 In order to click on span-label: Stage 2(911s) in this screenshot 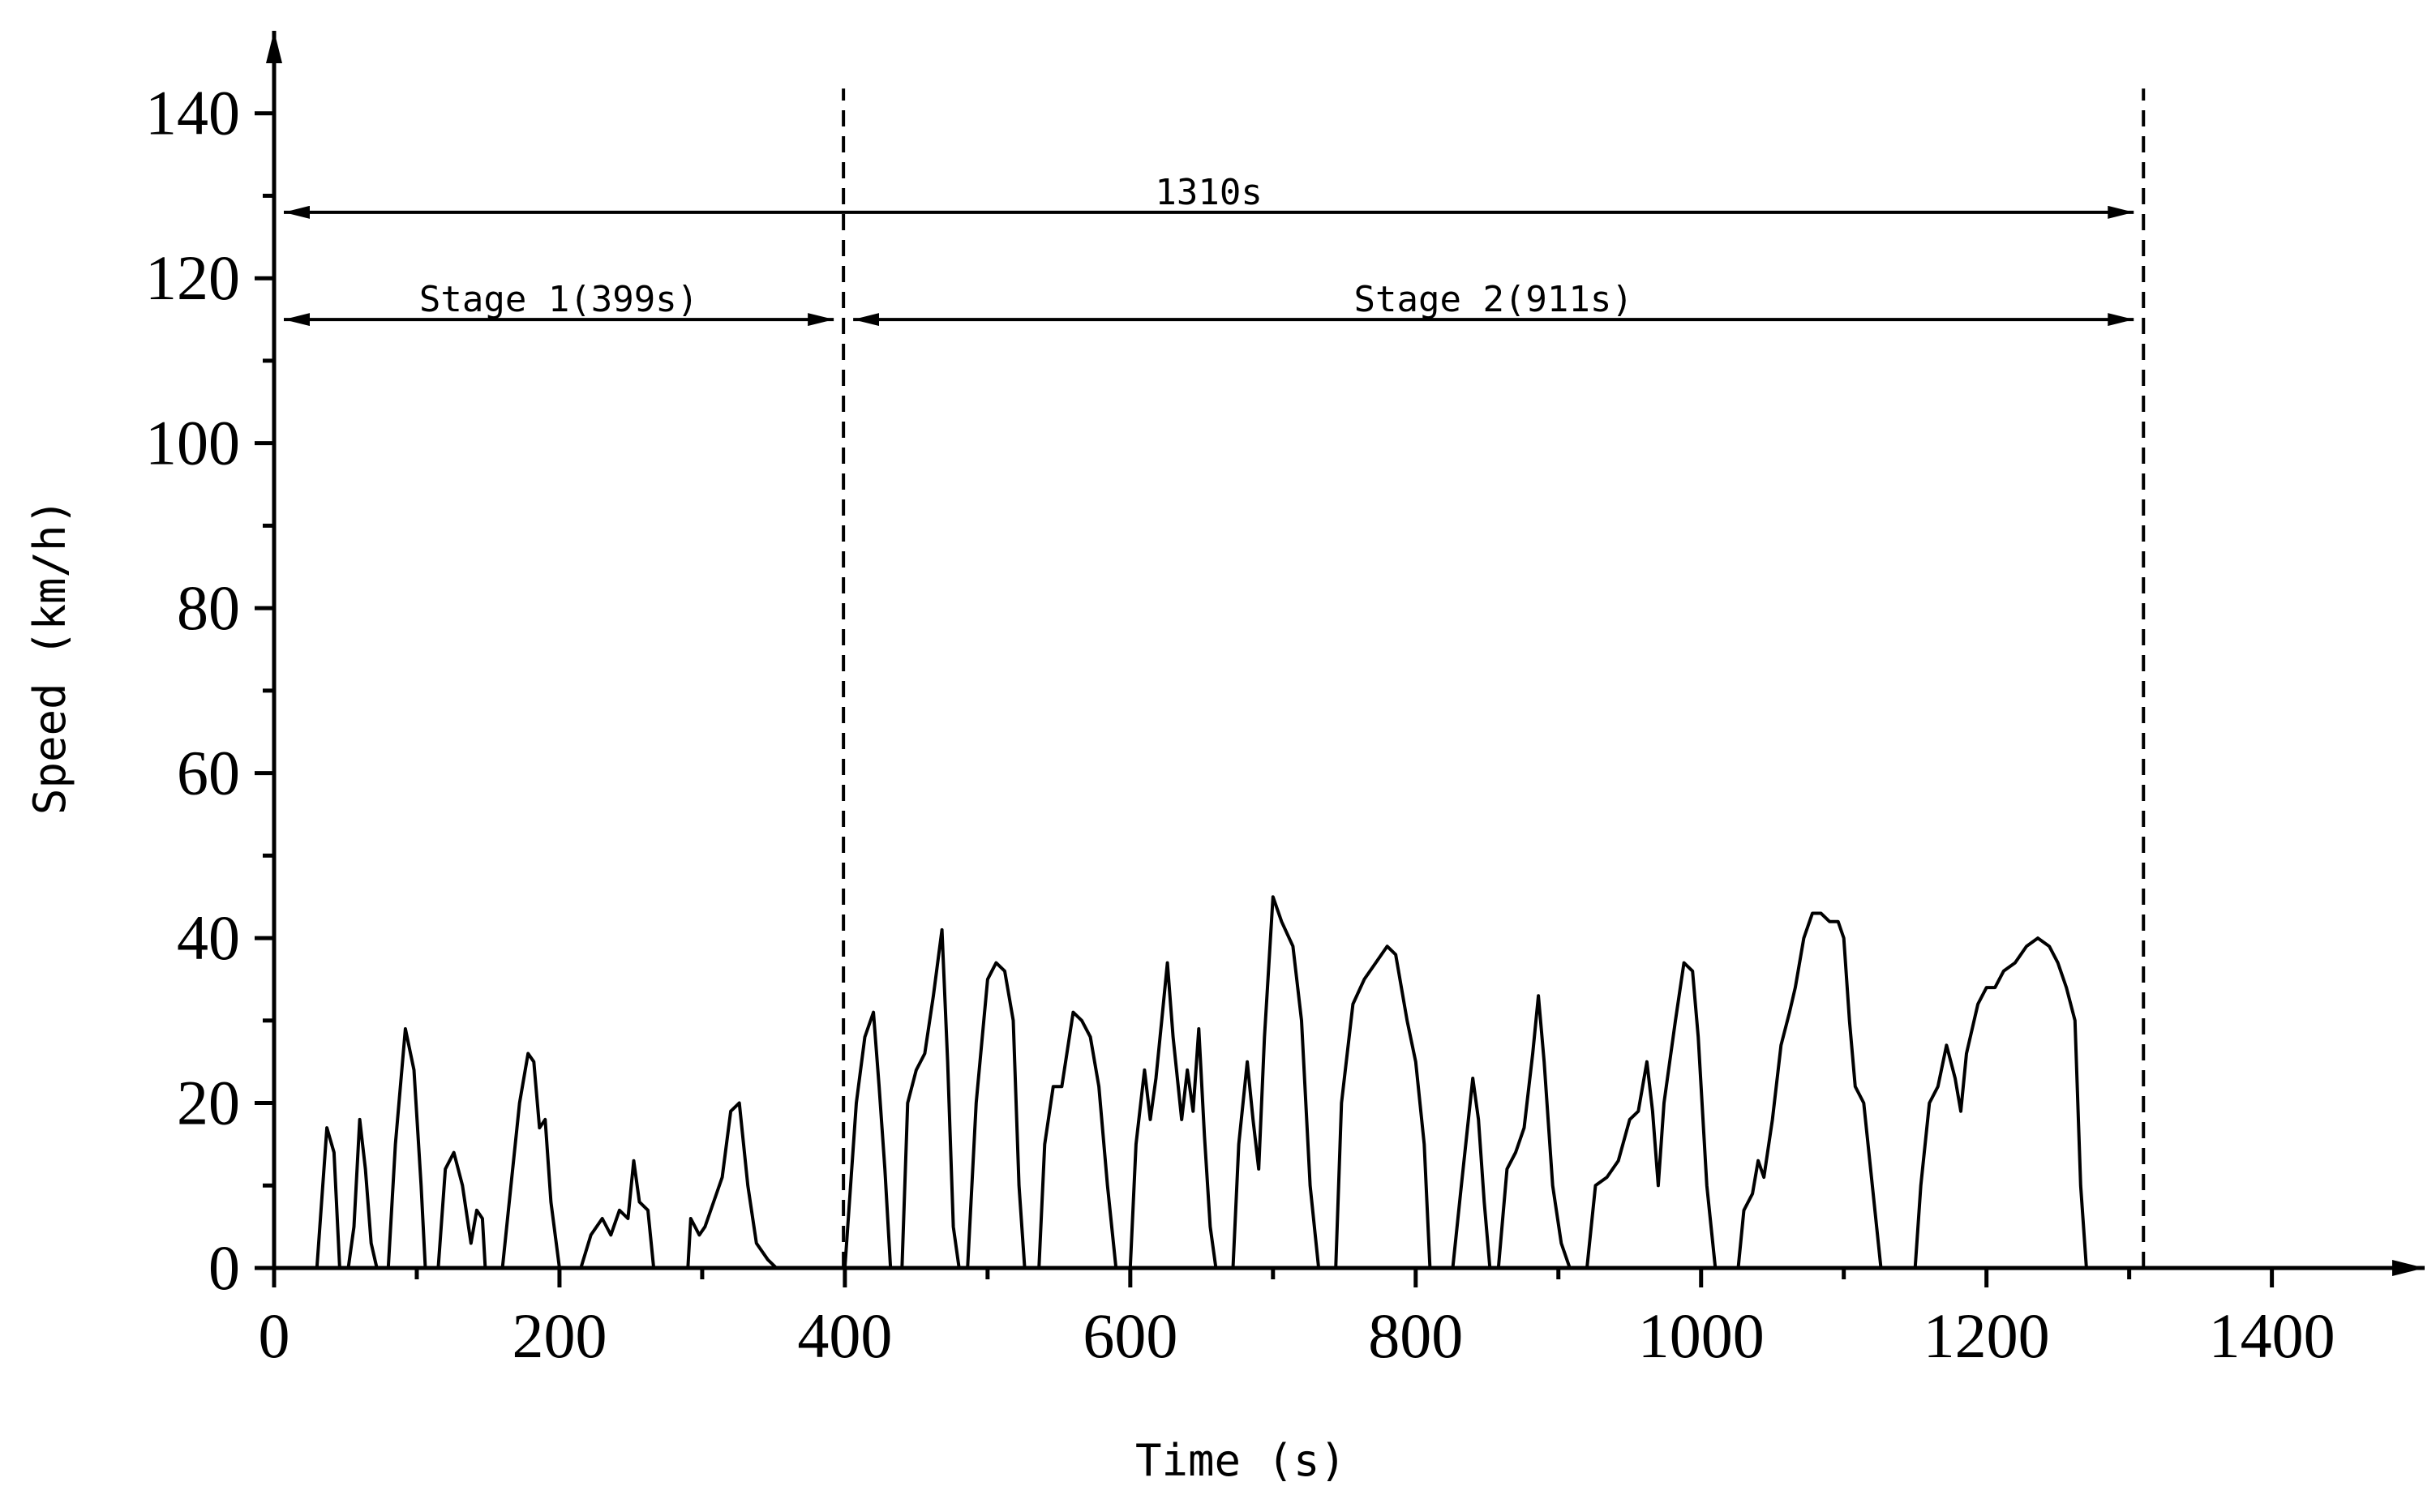, I will do `click(1493, 299)`.